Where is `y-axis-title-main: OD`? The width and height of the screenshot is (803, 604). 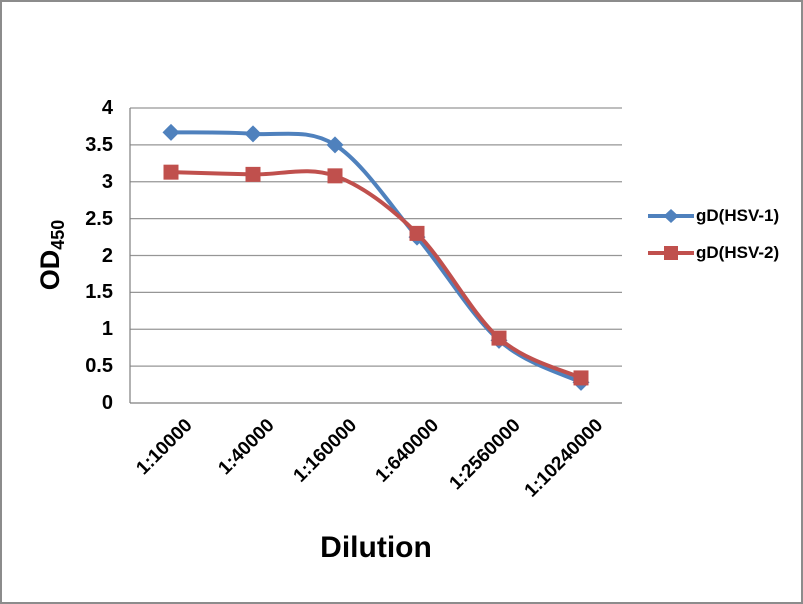
y-axis-title-main: OD is located at coordinates (50, 270).